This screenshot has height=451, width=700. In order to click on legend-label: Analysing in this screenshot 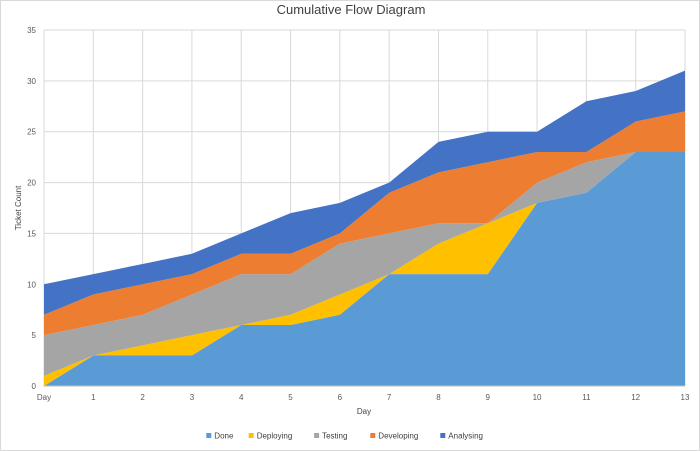, I will do `click(465, 436)`.